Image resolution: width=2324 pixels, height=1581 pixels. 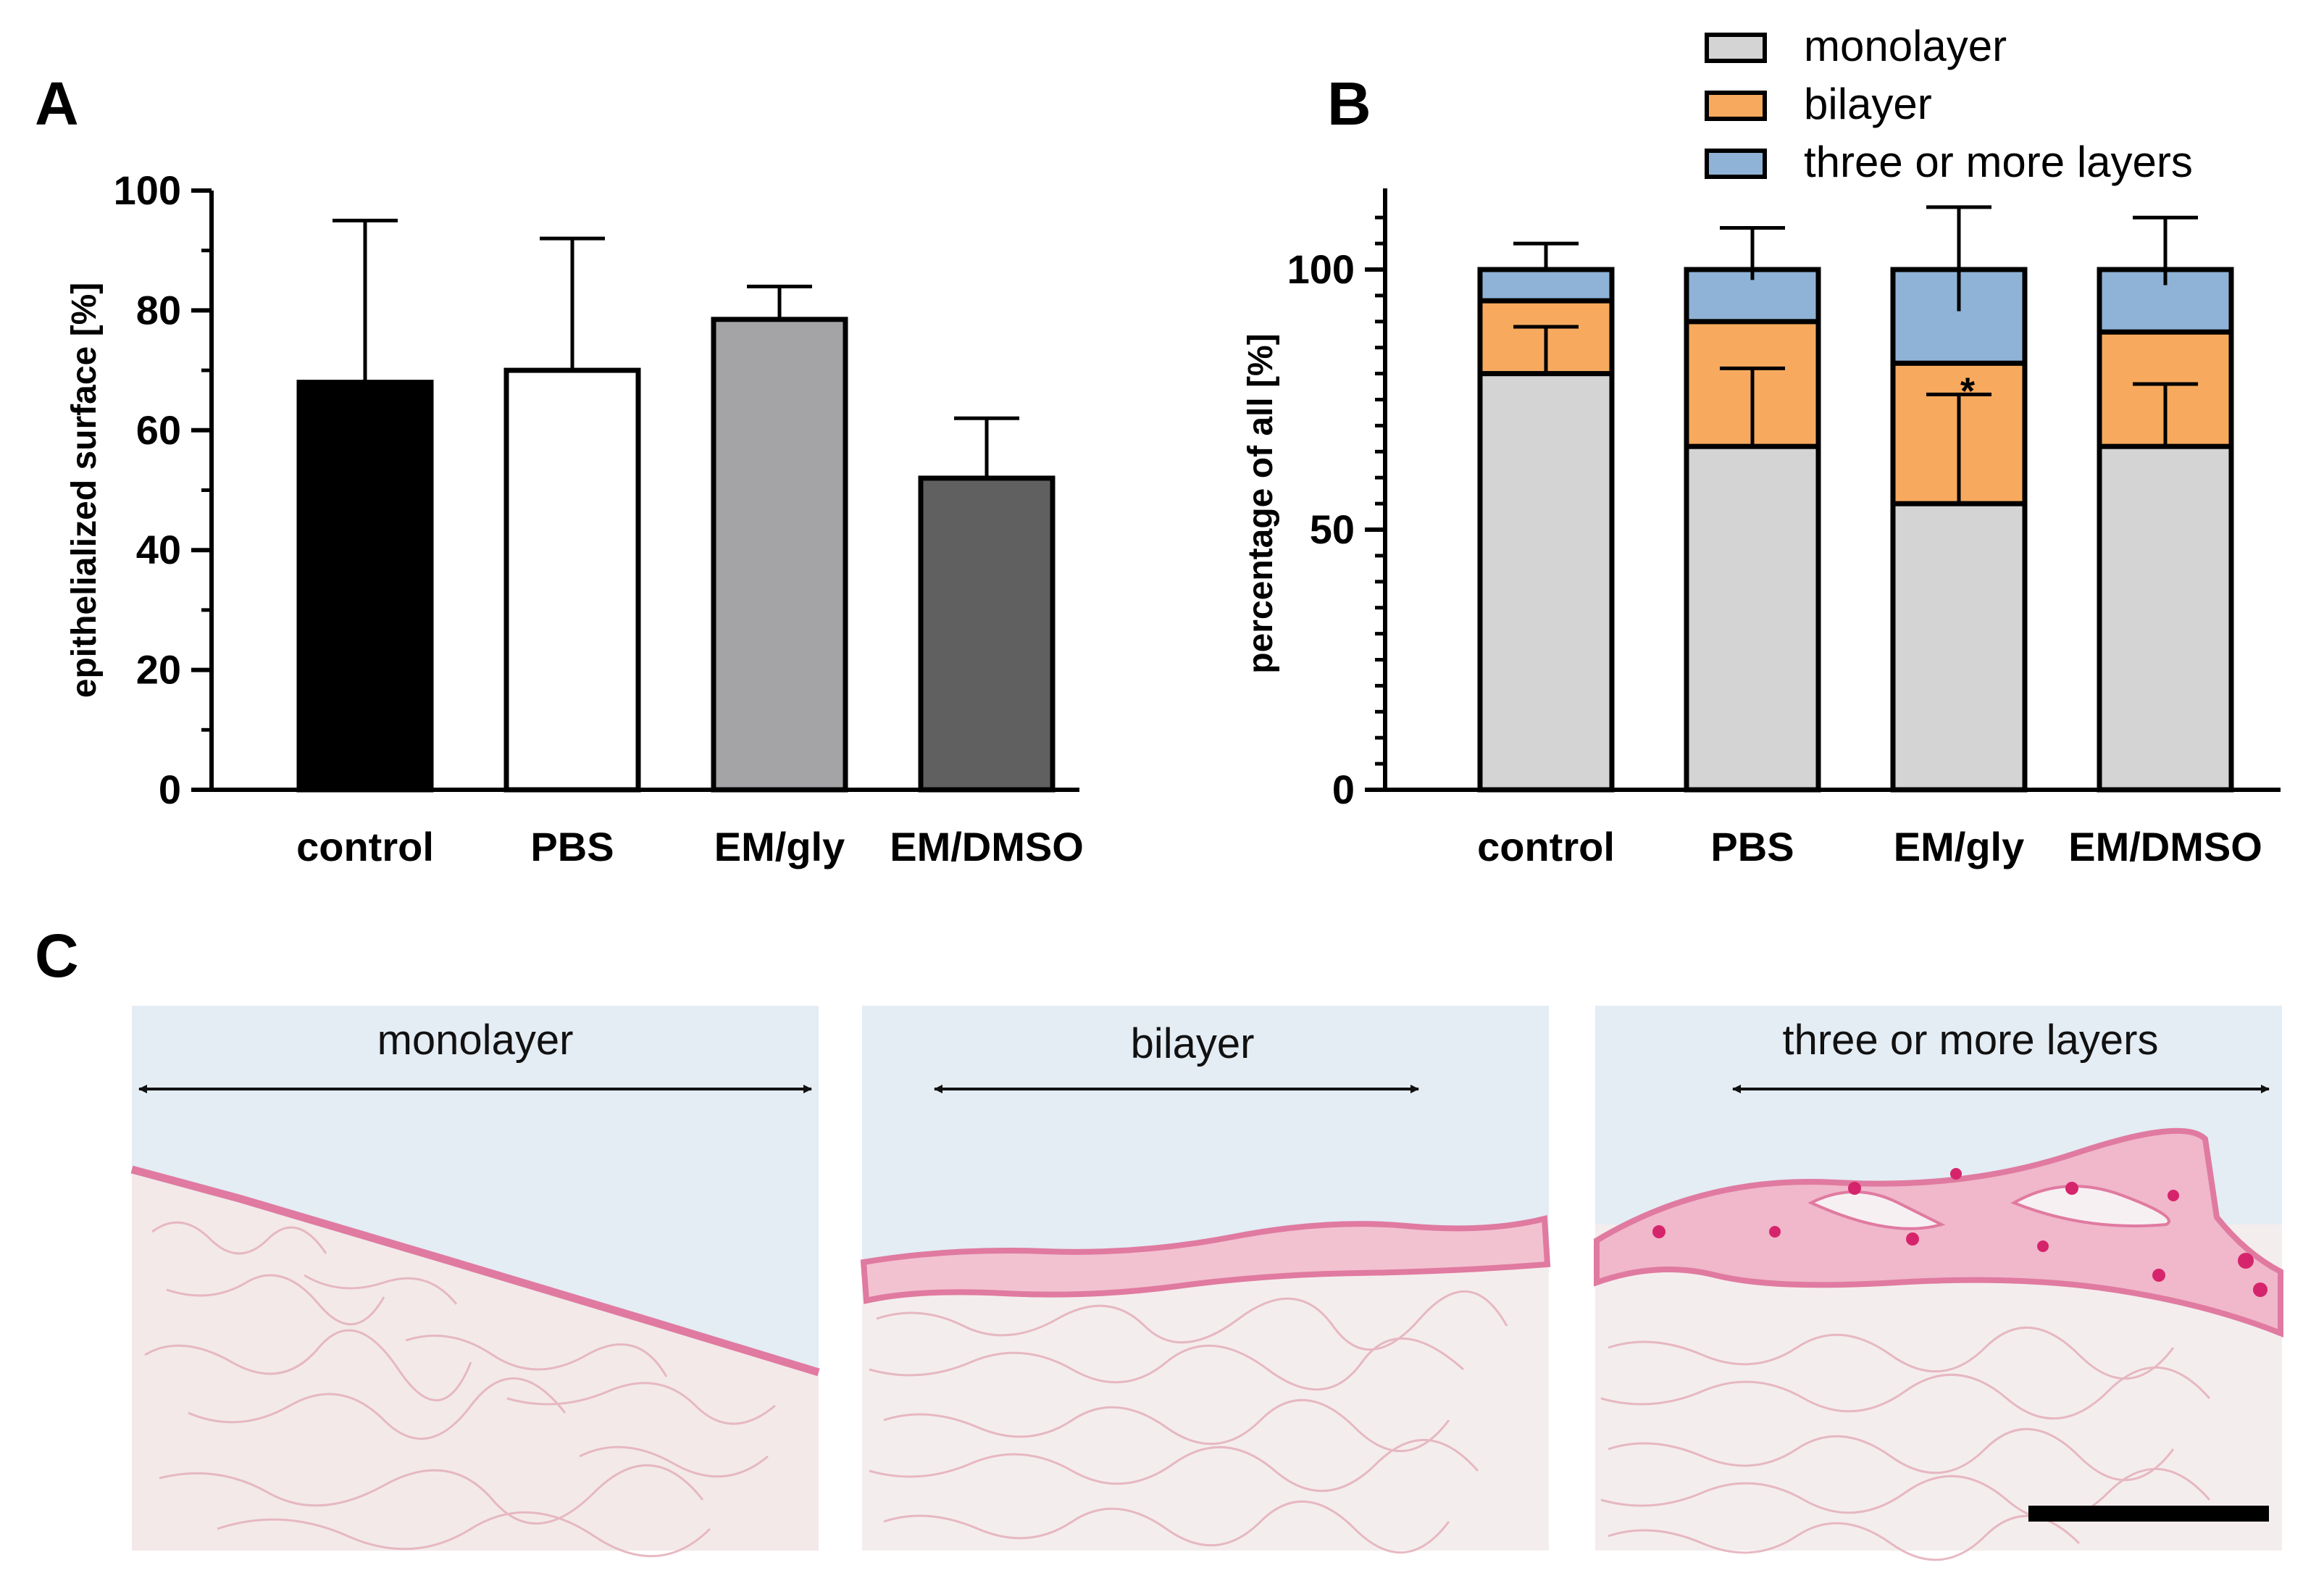 I want to click on epithelium-bilayer, so click(x=1206, y=1259).